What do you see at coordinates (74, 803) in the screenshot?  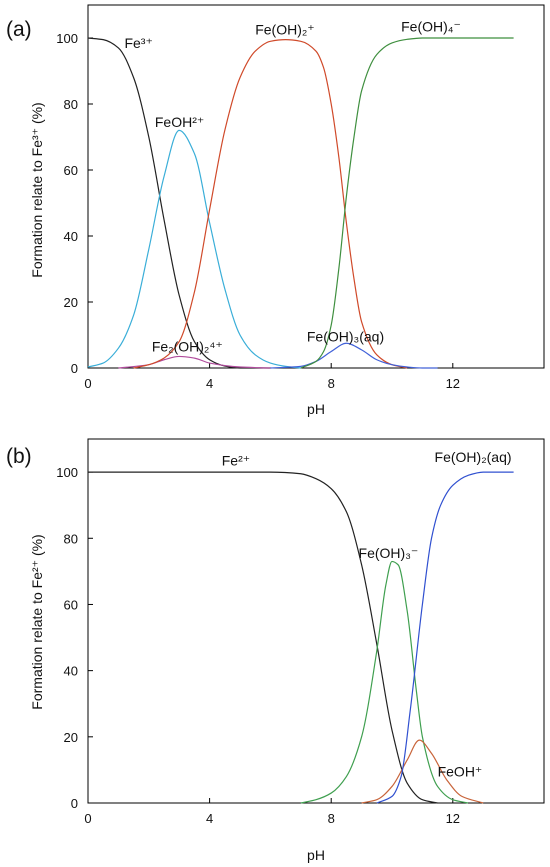 I see `panel-b-y-tick-label: 0` at bounding box center [74, 803].